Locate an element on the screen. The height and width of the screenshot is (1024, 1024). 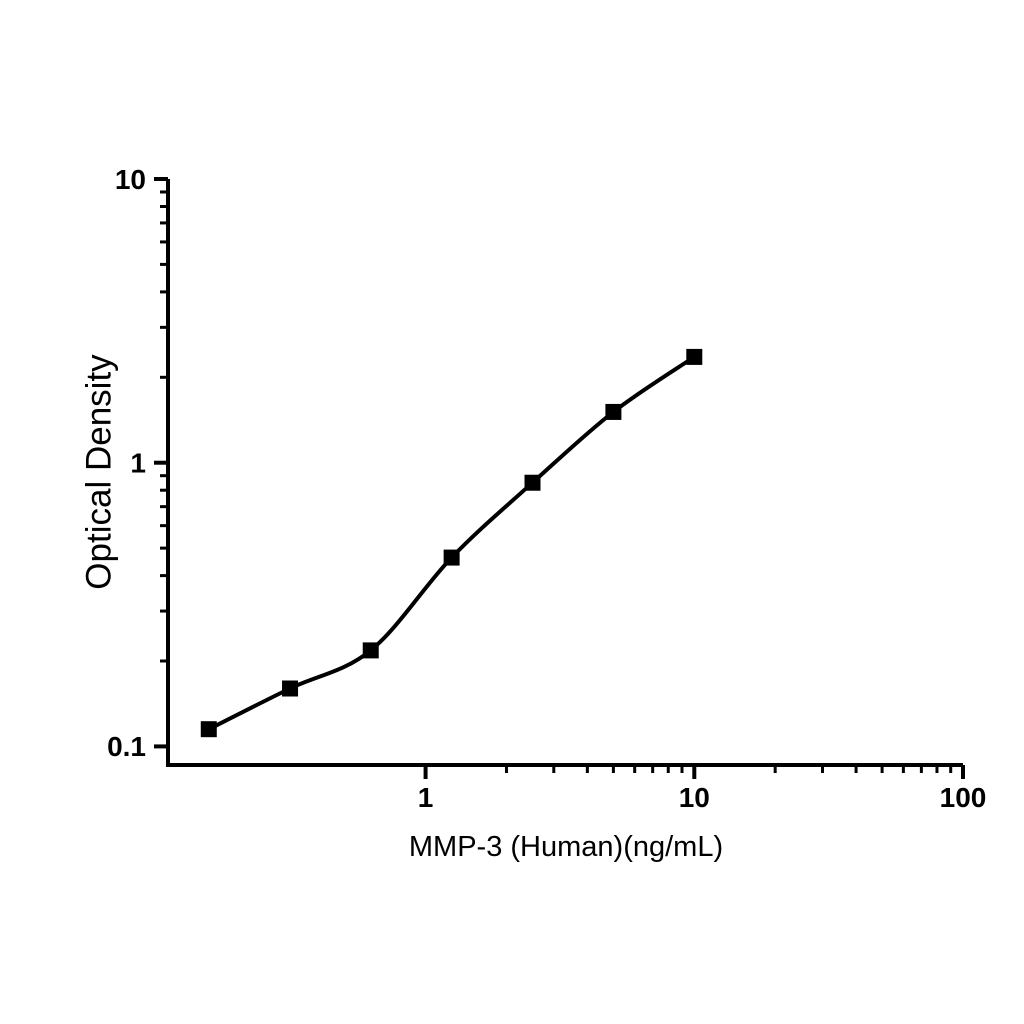
y-axis-title: Optical Density is located at coordinates (98, 472).